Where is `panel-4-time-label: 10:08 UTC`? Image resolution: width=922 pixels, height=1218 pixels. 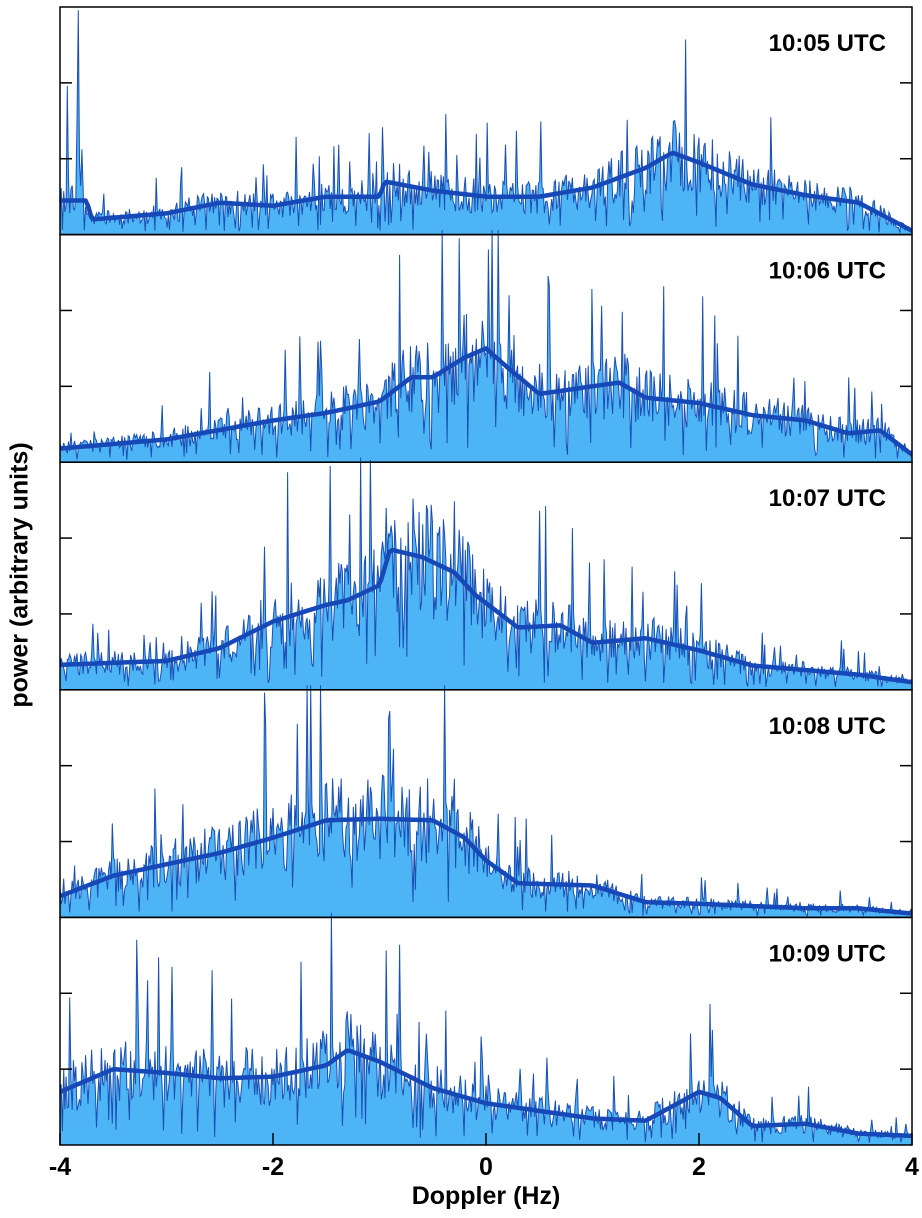 panel-4-time-label: 10:08 UTC is located at coordinates (827, 726).